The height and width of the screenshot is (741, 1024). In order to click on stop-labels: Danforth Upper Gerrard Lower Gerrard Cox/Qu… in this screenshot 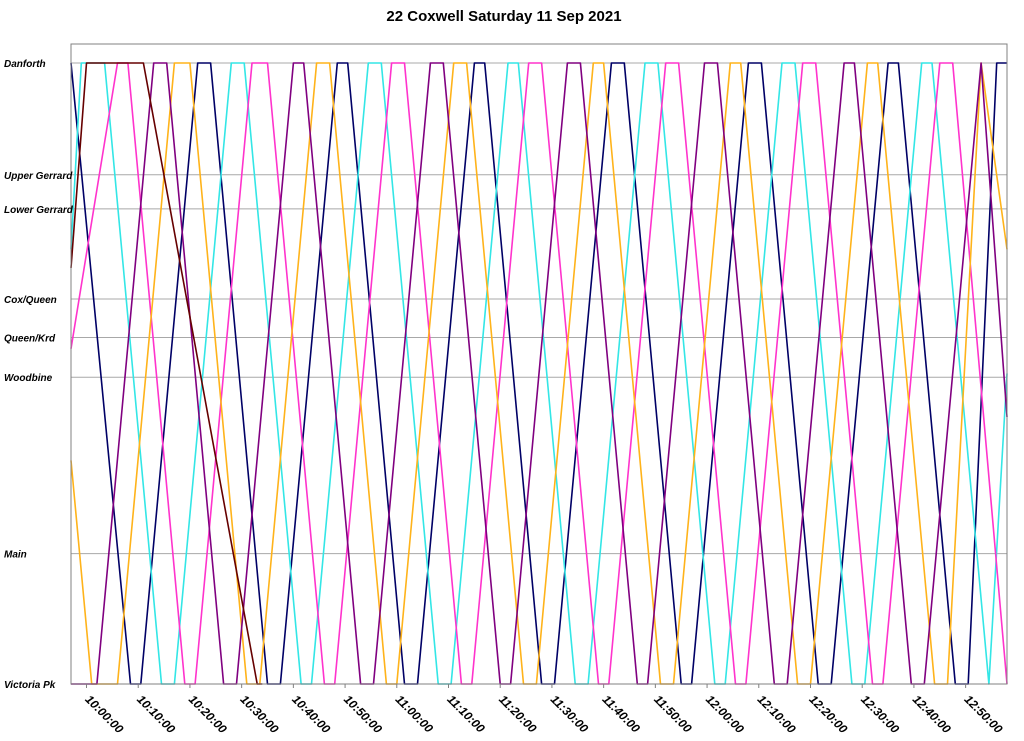, I will do `click(39, 375)`.